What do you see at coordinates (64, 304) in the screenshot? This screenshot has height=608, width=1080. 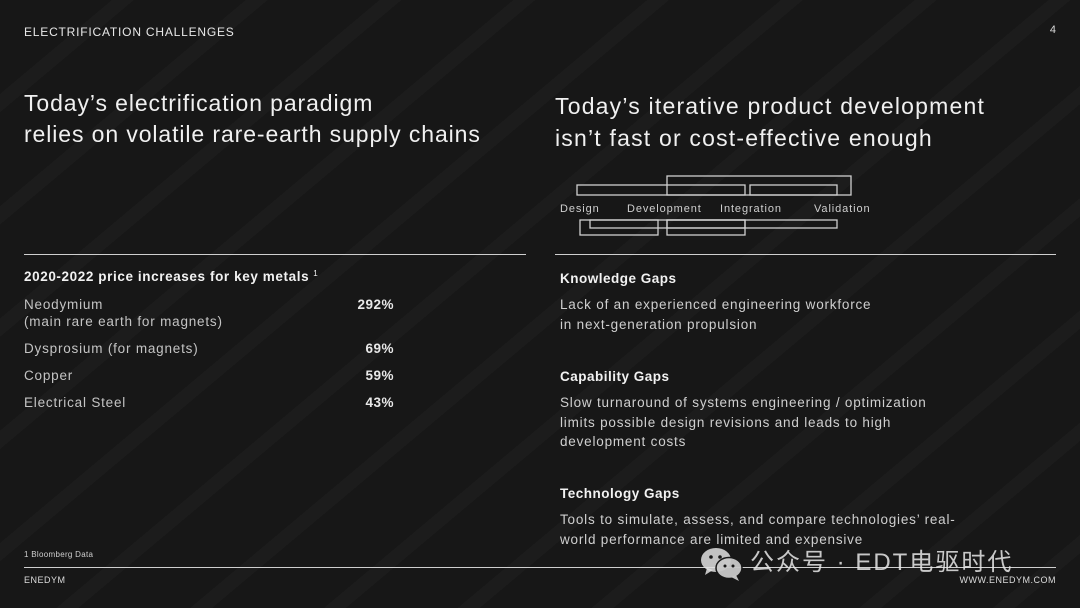 I see `metal-name: Neodymium` at bounding box center [64, 304].